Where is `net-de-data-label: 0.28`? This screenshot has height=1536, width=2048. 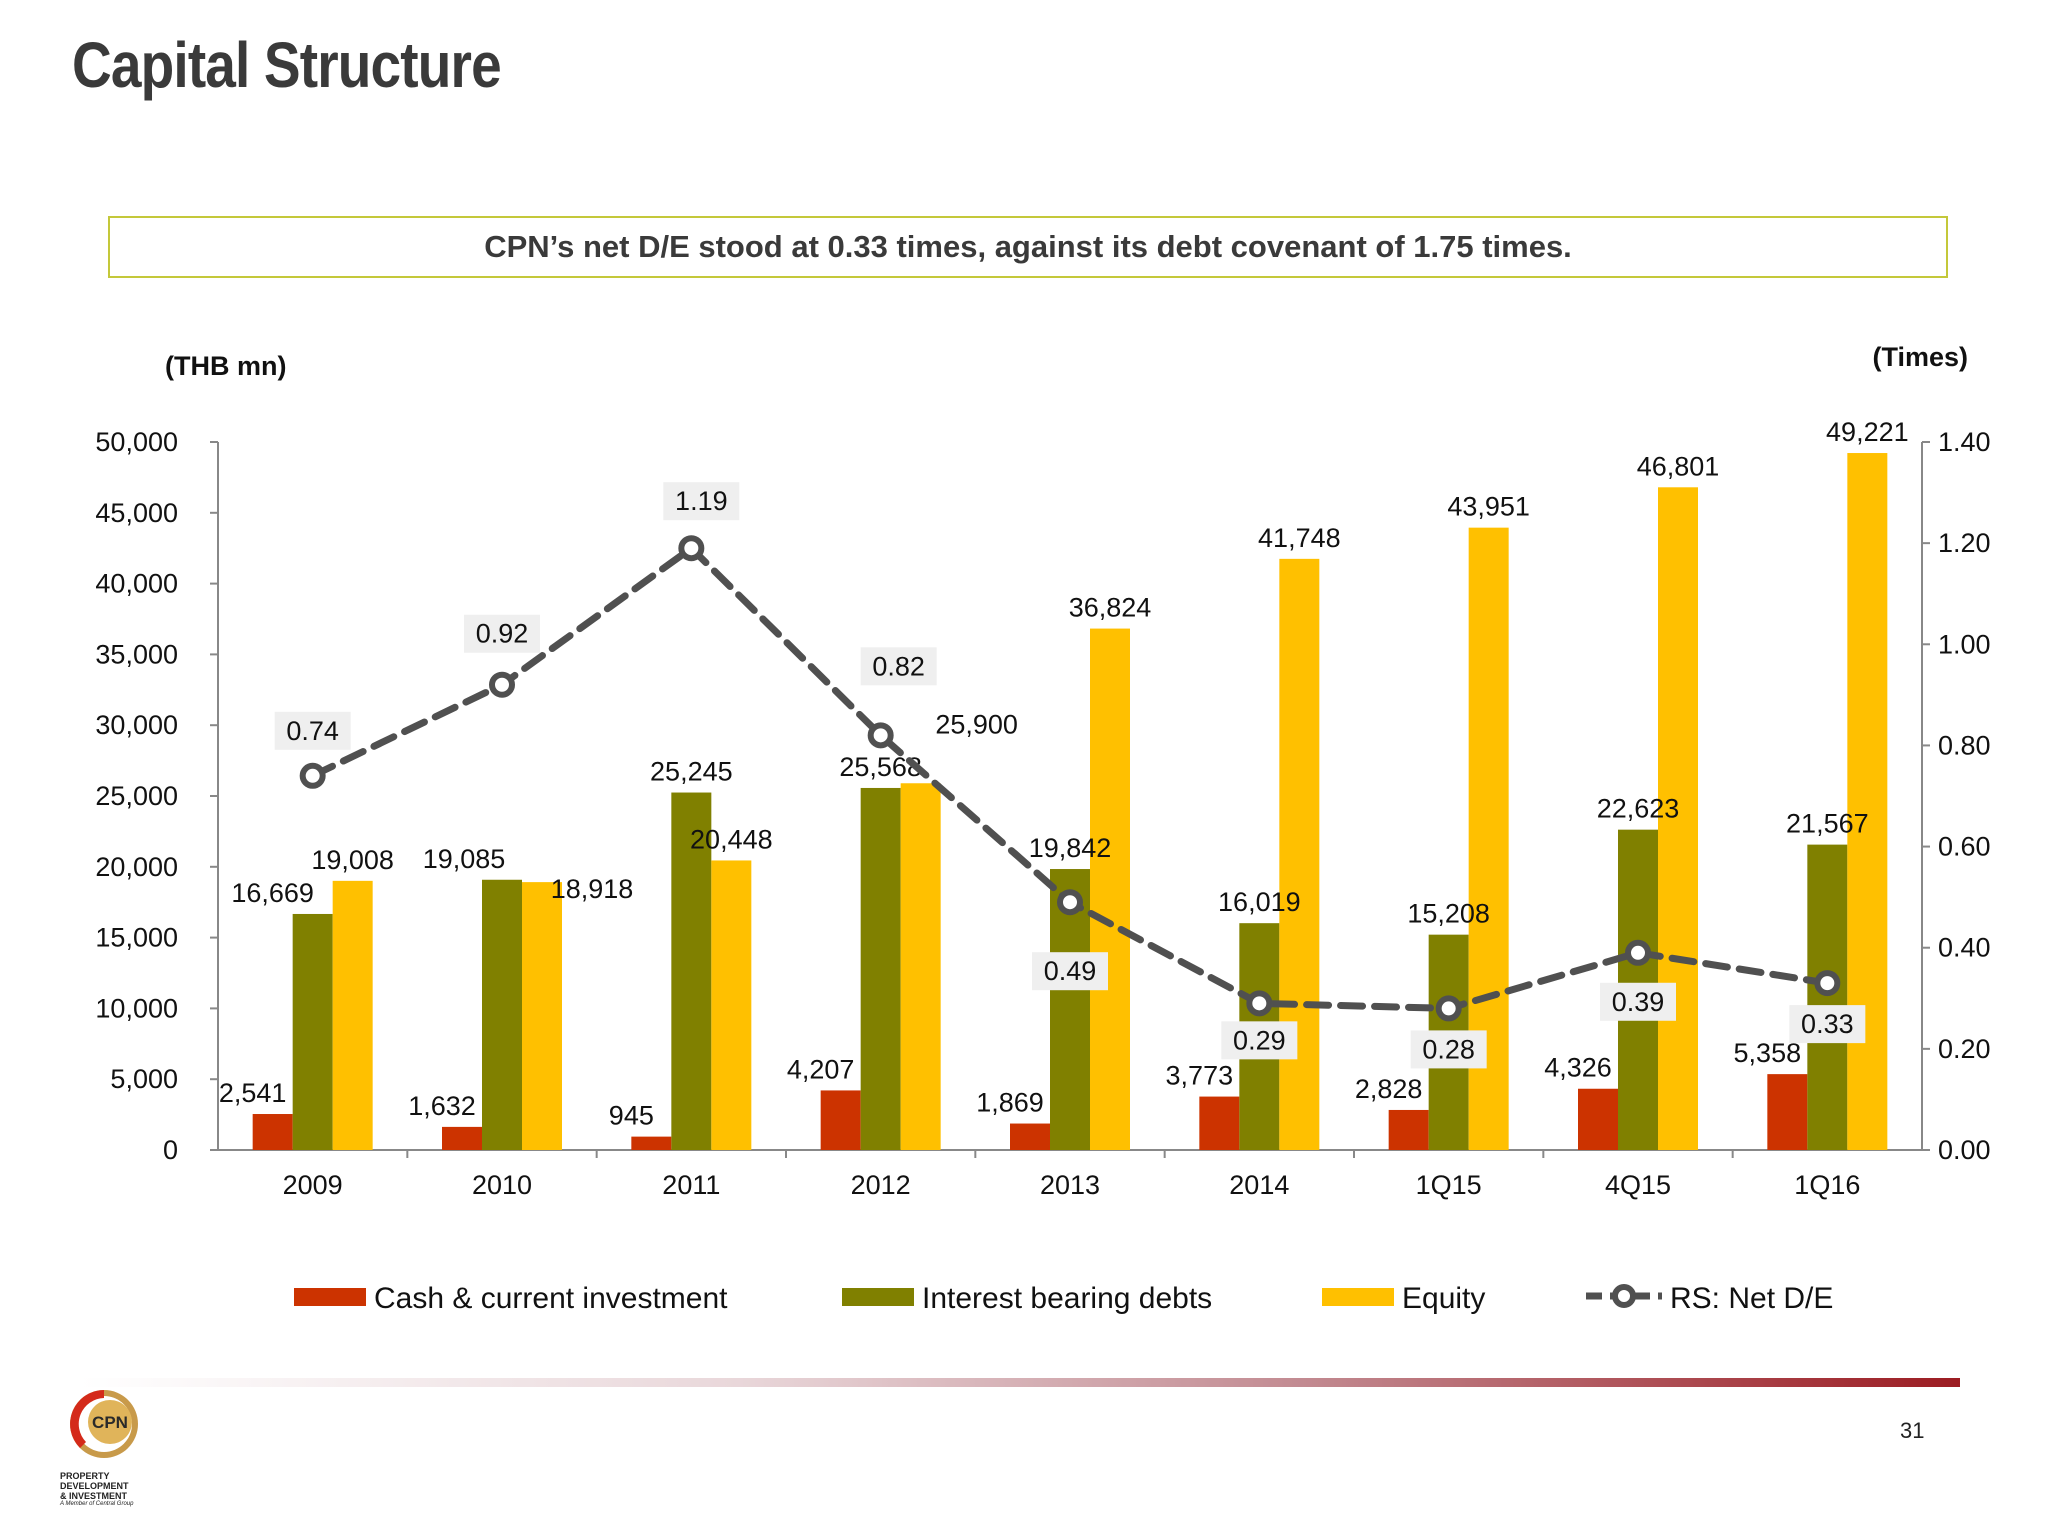
net-de-data-label: 0.28 is located at coordinates (1448, 1049).